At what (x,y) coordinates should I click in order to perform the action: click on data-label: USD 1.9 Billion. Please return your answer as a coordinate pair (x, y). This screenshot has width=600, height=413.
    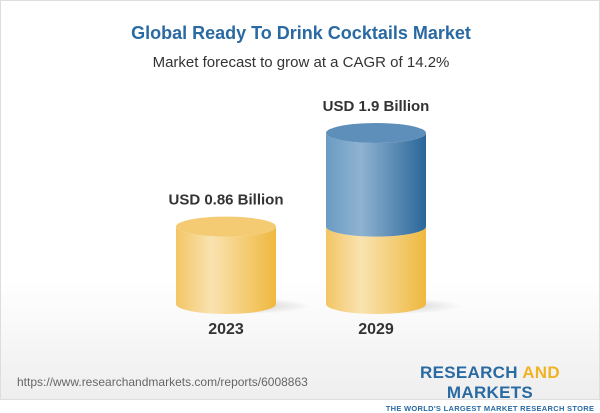
    Looking at the image, I should click on (376, 106).